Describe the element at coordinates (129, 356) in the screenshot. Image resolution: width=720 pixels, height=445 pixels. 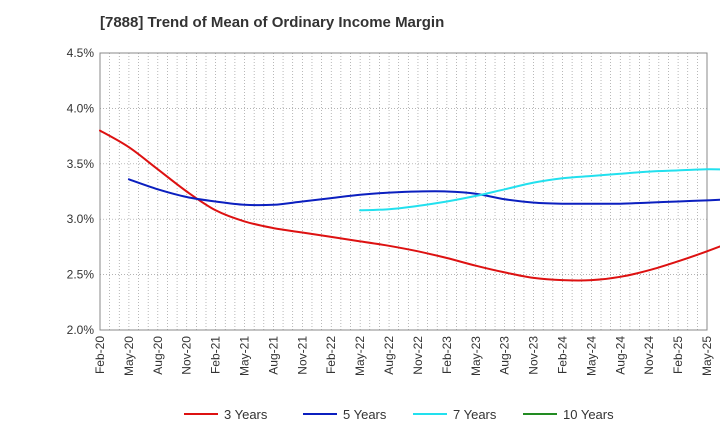
I see `x-tick-label: May-20` at that location.